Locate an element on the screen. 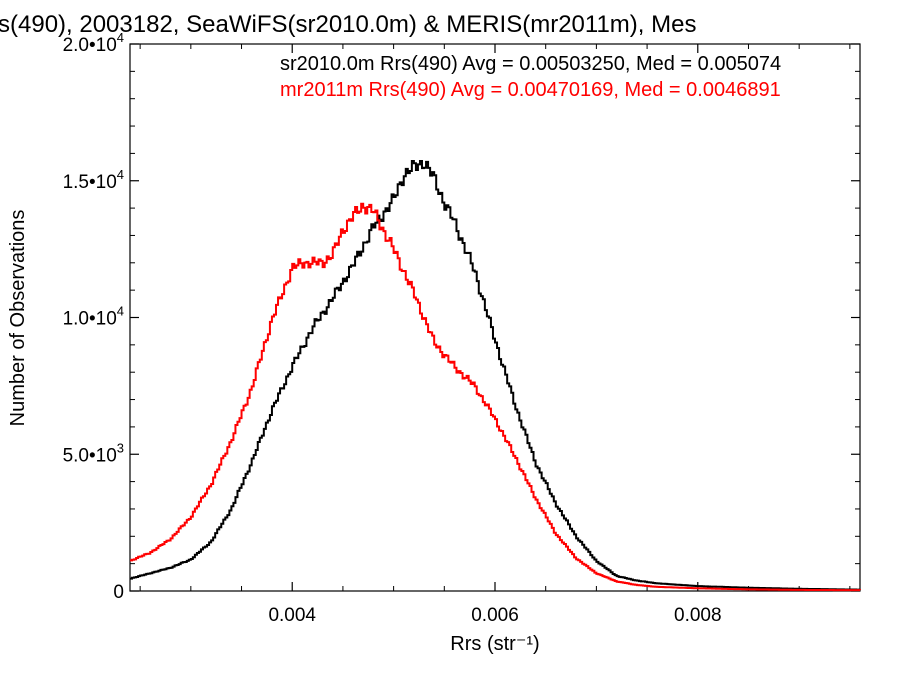 The width and height of the screenshot is (900, 675). x-tick-label: 0.008 is located at coordinates (698, 615).